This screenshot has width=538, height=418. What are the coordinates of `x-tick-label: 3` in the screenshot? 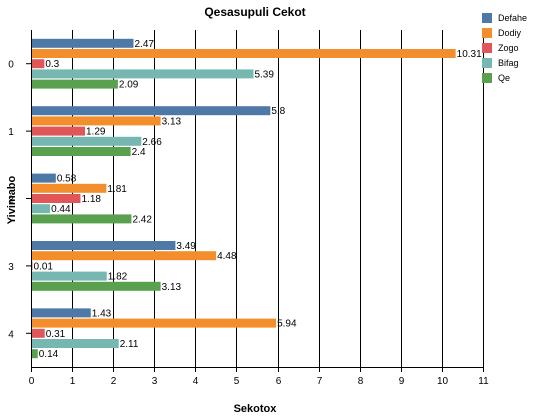 It's located at (155, 381).